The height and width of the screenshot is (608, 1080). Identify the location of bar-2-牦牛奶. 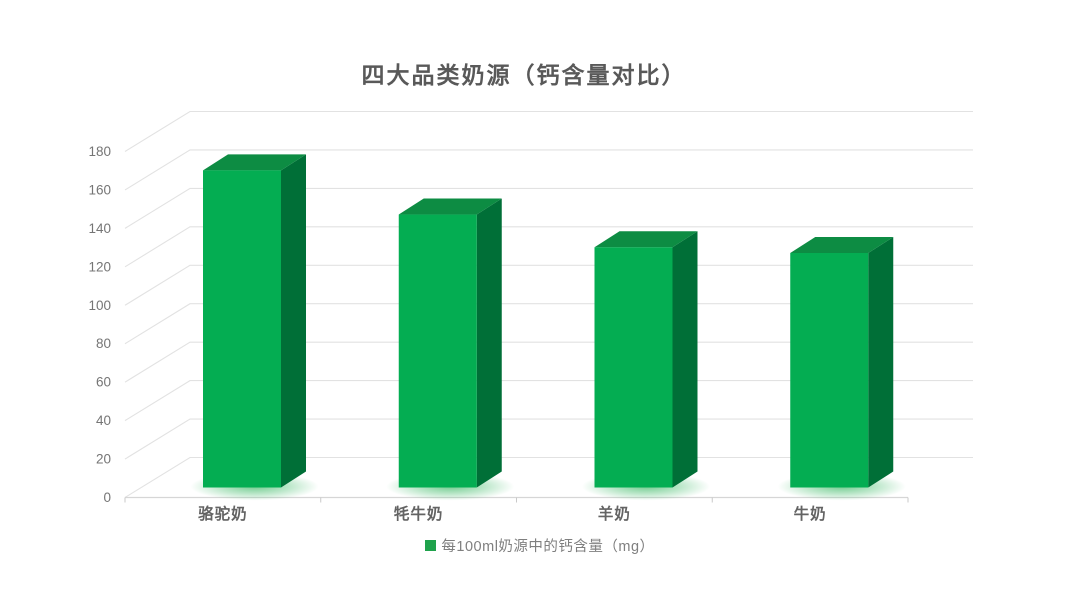
(450, 349).